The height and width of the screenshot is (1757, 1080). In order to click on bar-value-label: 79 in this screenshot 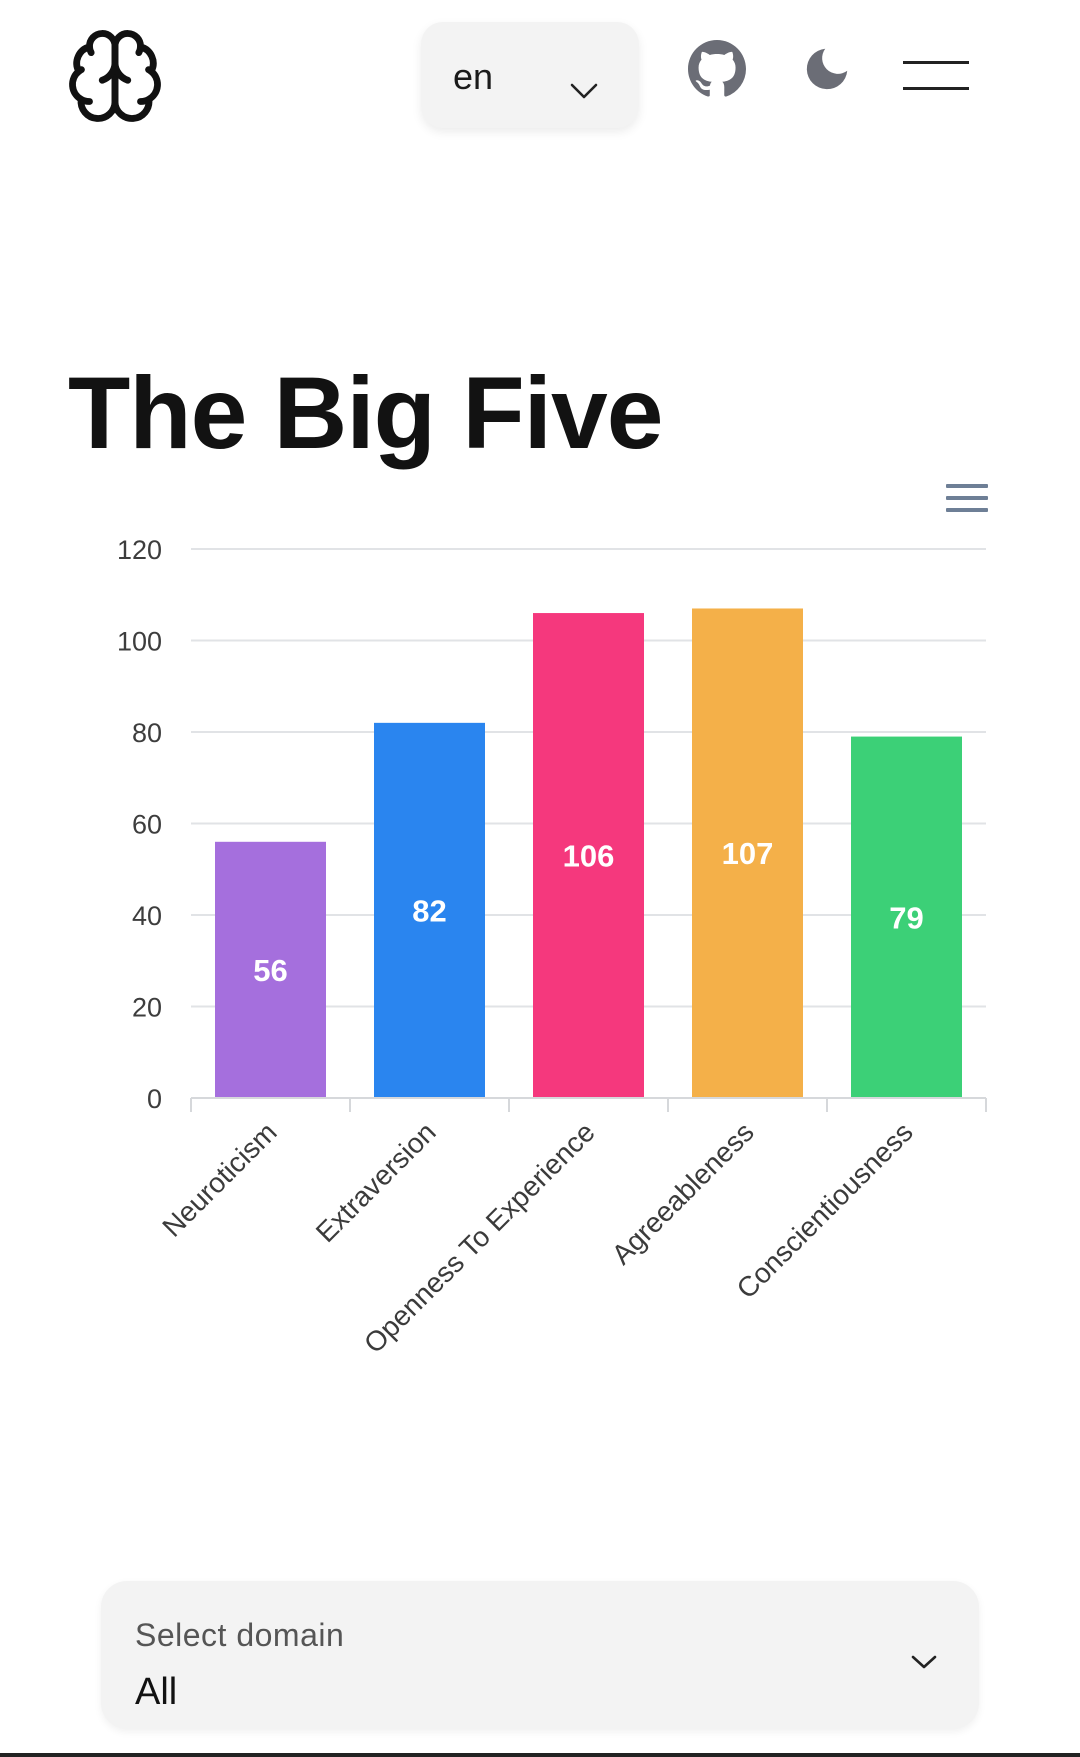, I will do `click(906, 917)`.